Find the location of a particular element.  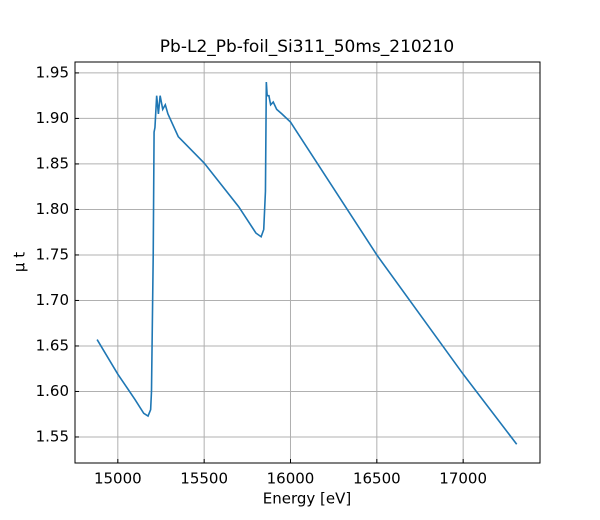

y-tick-label: 1.90 is located at coordinates (52, 118).